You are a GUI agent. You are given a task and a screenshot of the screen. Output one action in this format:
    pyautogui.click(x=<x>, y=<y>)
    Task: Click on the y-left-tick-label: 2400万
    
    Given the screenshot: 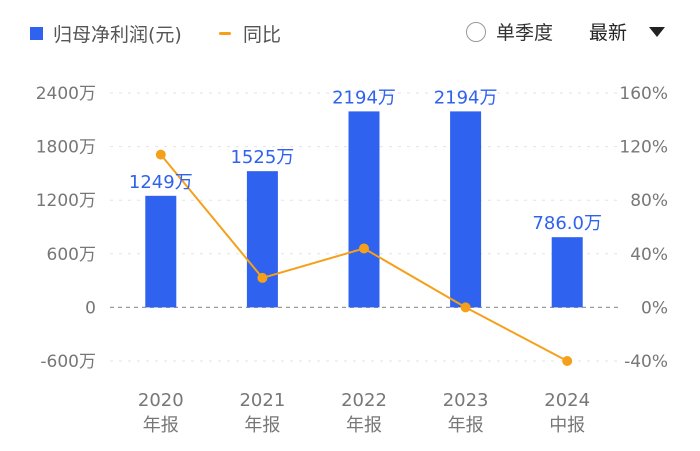 What is the action you would take?
    pyautogui.click(x=66, y=94)
    